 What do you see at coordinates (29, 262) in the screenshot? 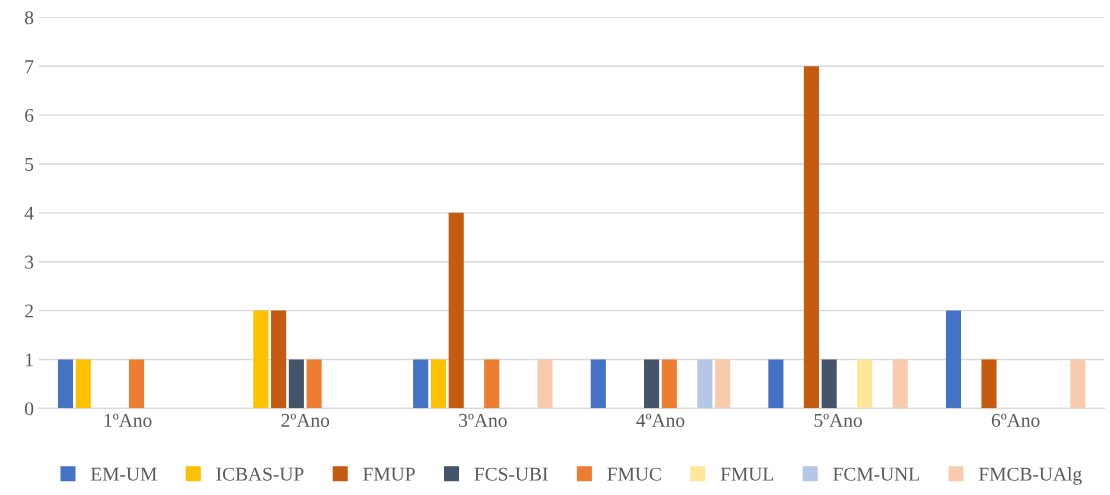
I see `y-tick-label: 3` at bounding box center [29, 262].